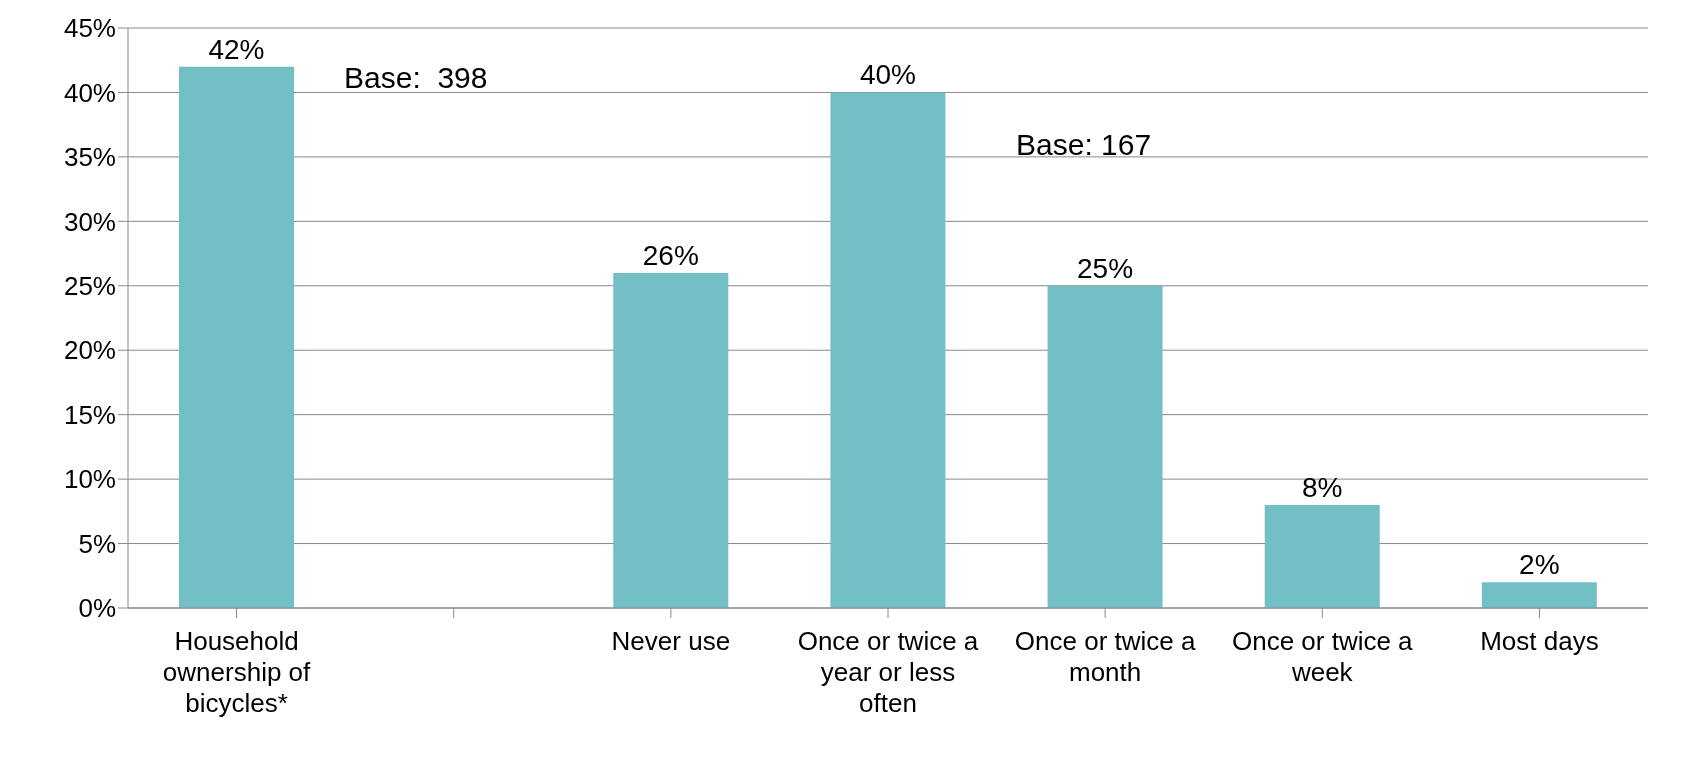  I want to click on x-tick-label: Household ownership of bicycles*, so click(237, 672).